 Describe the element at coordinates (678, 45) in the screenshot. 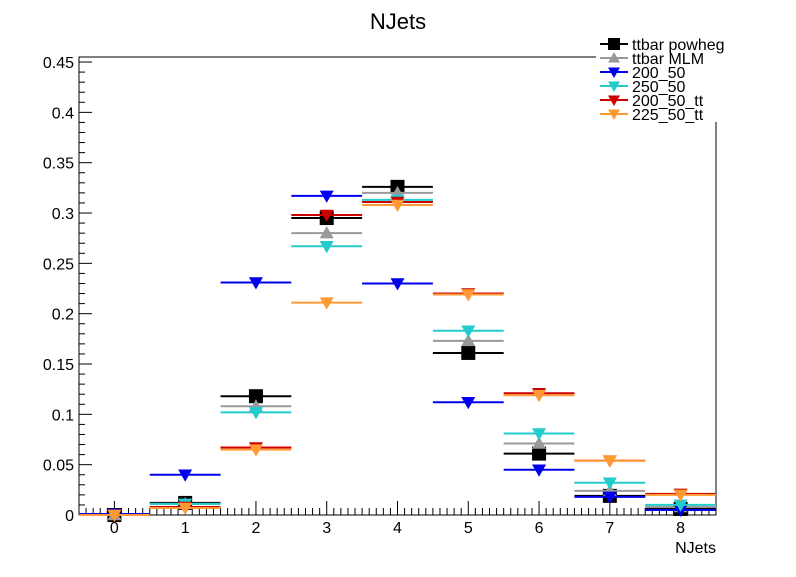

I see `legend-label: ttbar powheg` at that location.